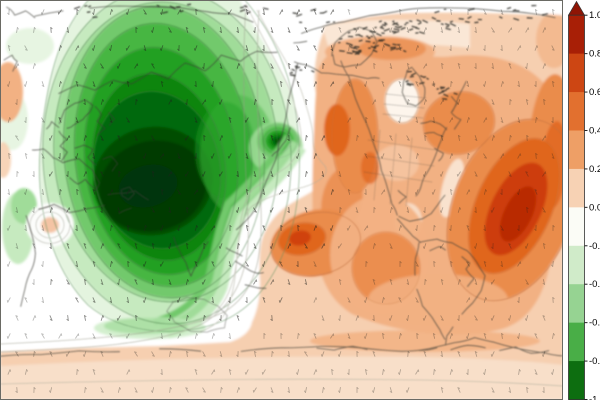  Describe the element at coordinates (594, 130) in the screenshot. I see `svg-text: 0.4` at that location.